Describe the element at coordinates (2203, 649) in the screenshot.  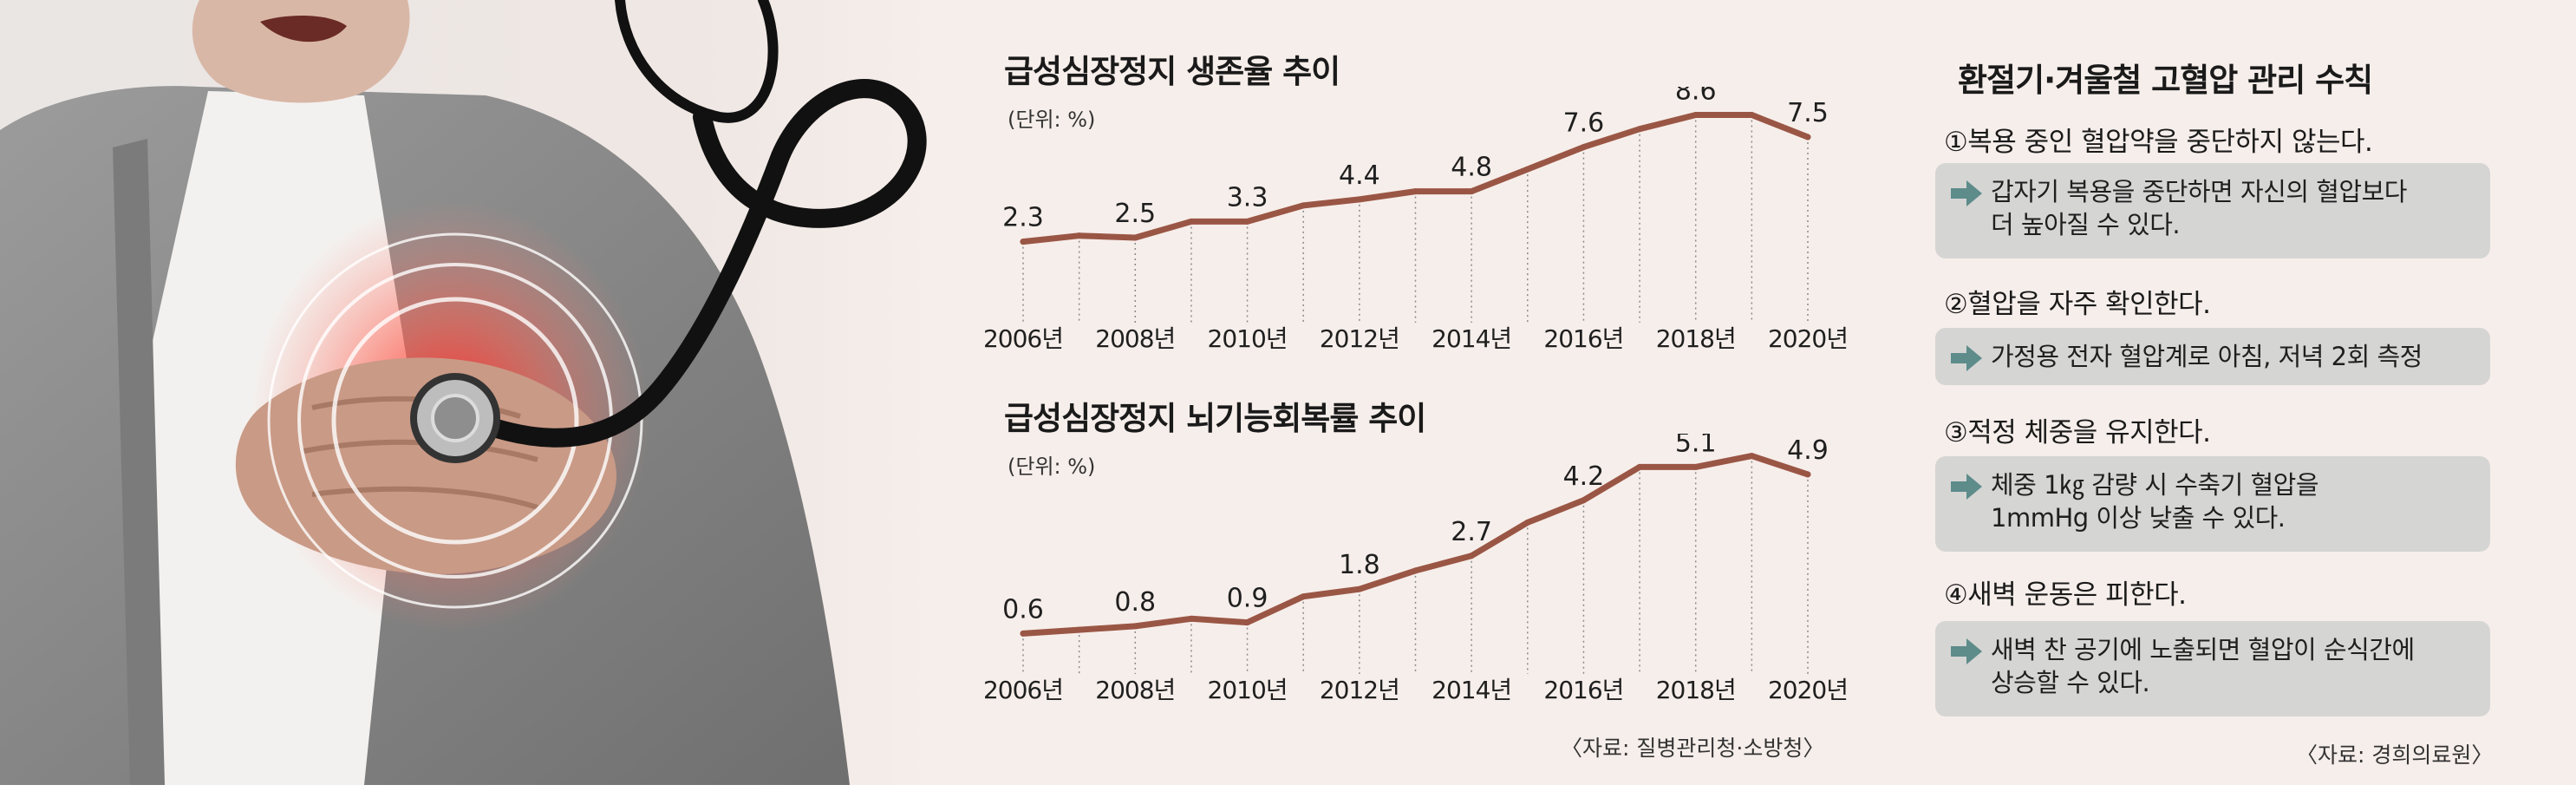
I see `tip-4-line-1: 새벽 찬 공기에 노출되면 혈압이 순식간에` at that location.